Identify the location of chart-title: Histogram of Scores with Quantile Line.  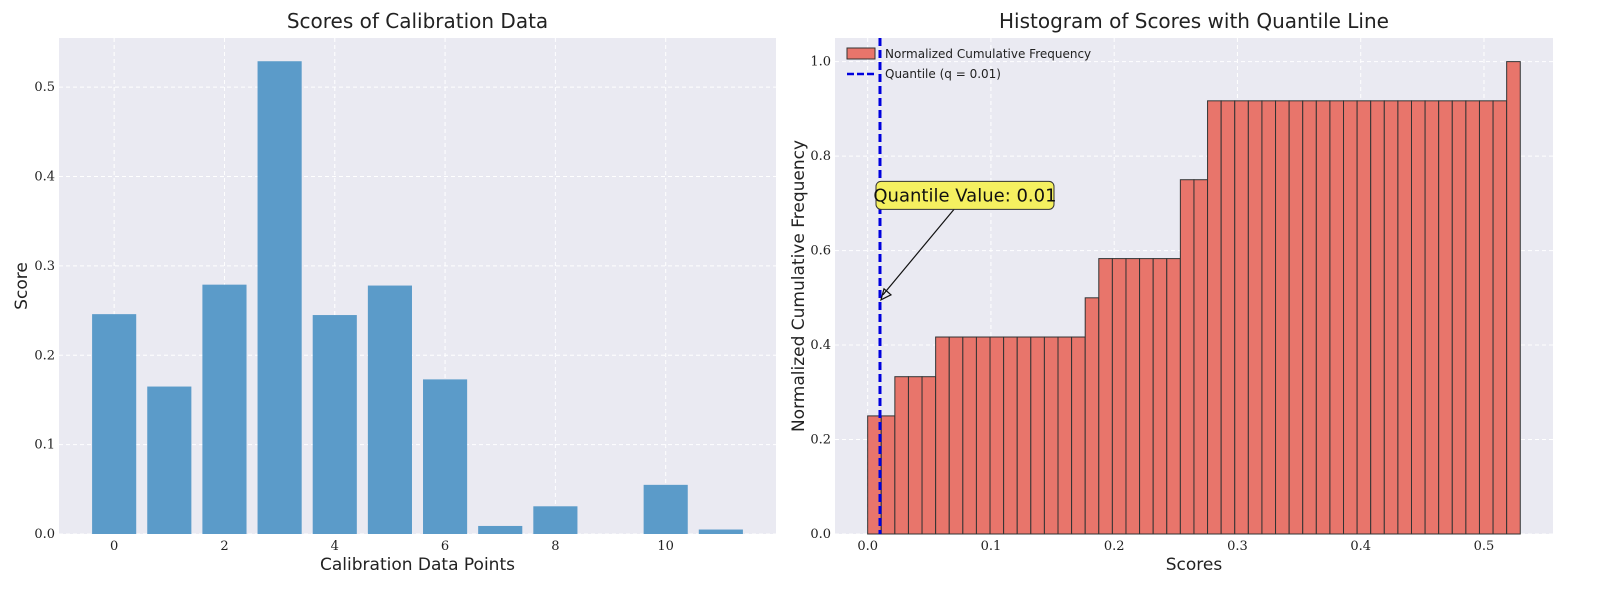
(1194, 21).